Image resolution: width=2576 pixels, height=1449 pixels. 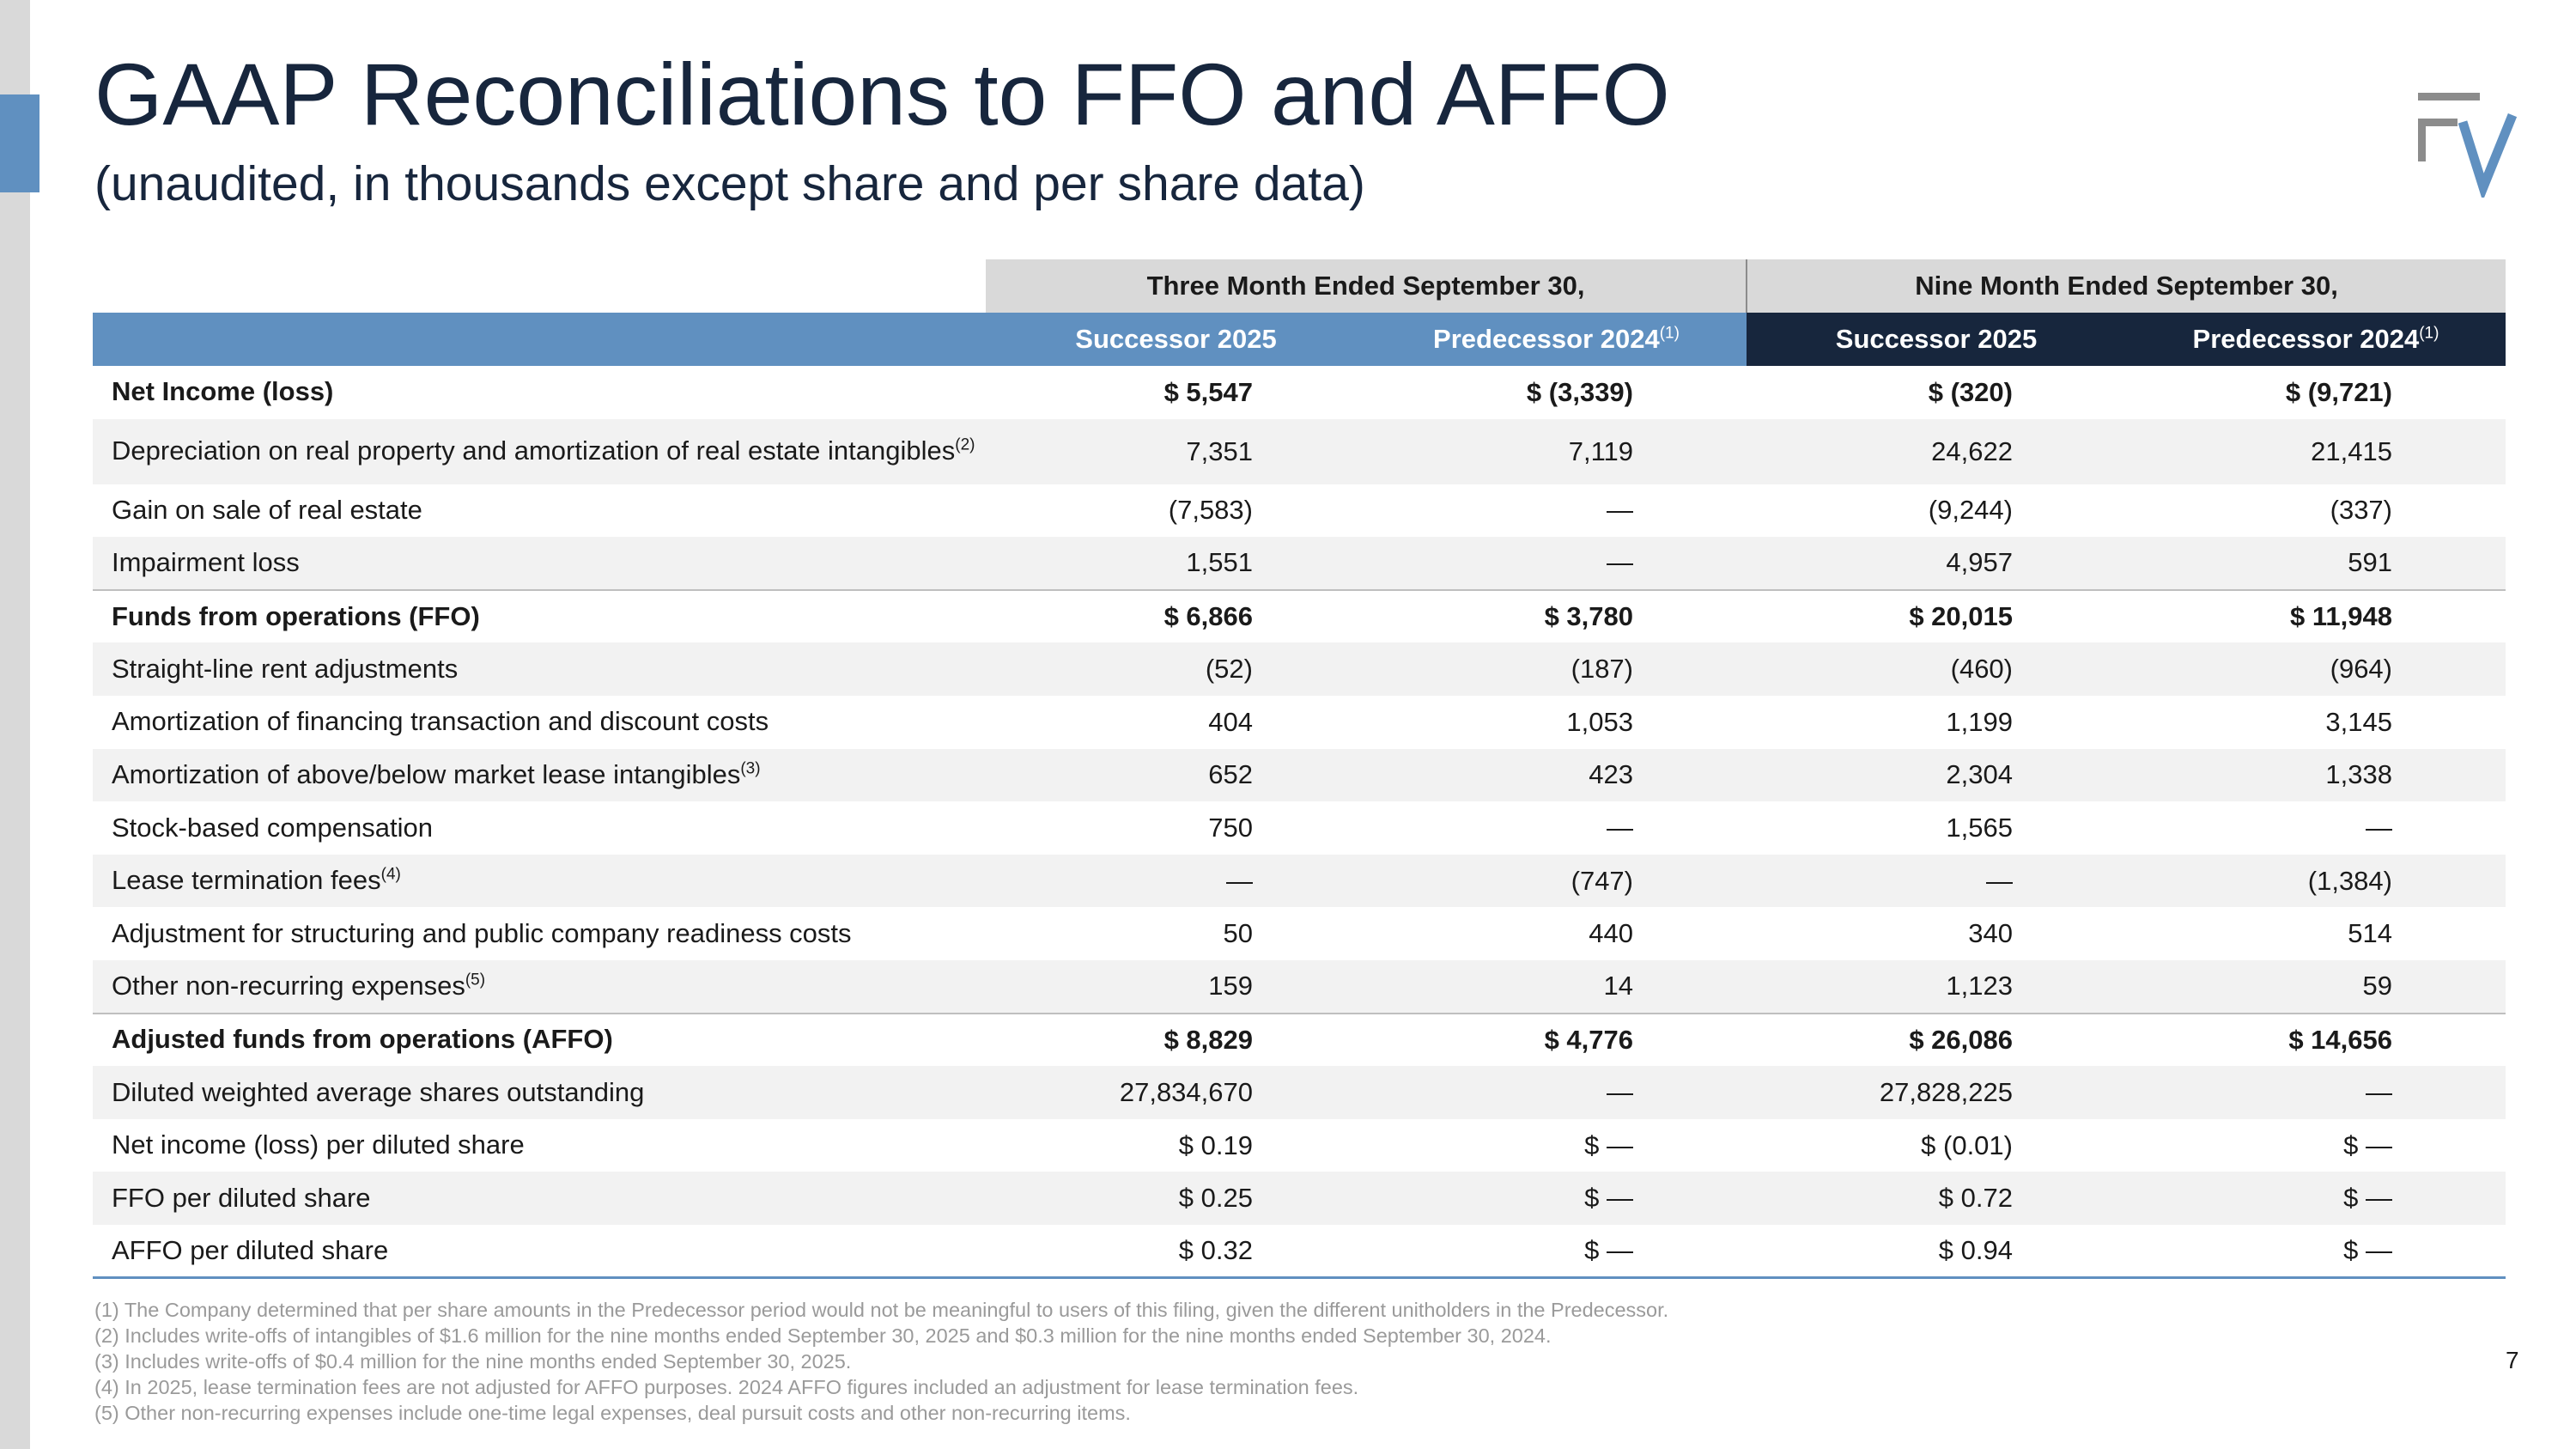 What do you see at coordinates (2316, 881) in the screenshot?
I see `value-cell: (1,384)` at bounding box center [2316, 881].